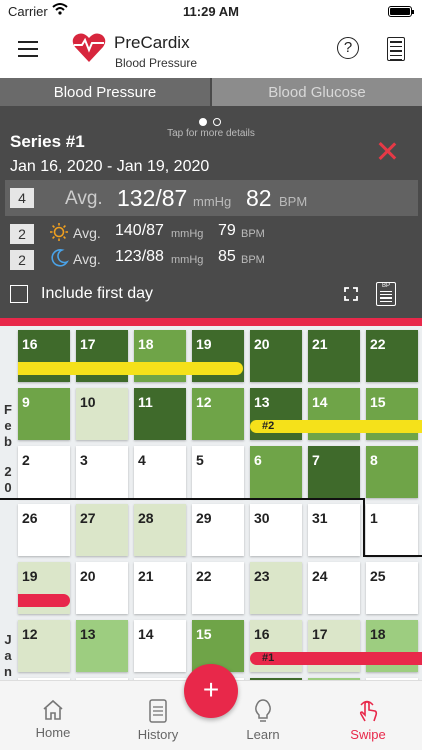 Image resolution: width=422 pixels, height=750 pixels. What do you see at coordinates (8, 409) in the screenshot?
I see `month-letter: F` at bounding box center [8, 409].